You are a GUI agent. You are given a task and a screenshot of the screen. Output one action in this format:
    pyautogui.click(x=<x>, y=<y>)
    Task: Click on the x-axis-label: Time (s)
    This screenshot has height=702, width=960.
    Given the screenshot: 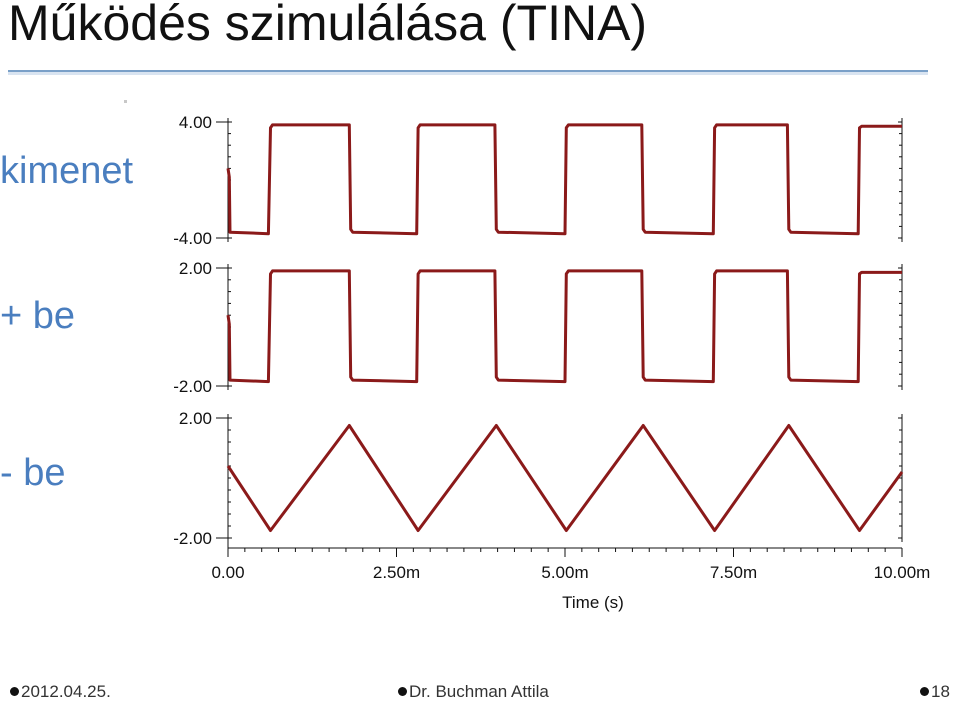 What is the action you would take?
    pyautogui.click(x=593, y=602)
    